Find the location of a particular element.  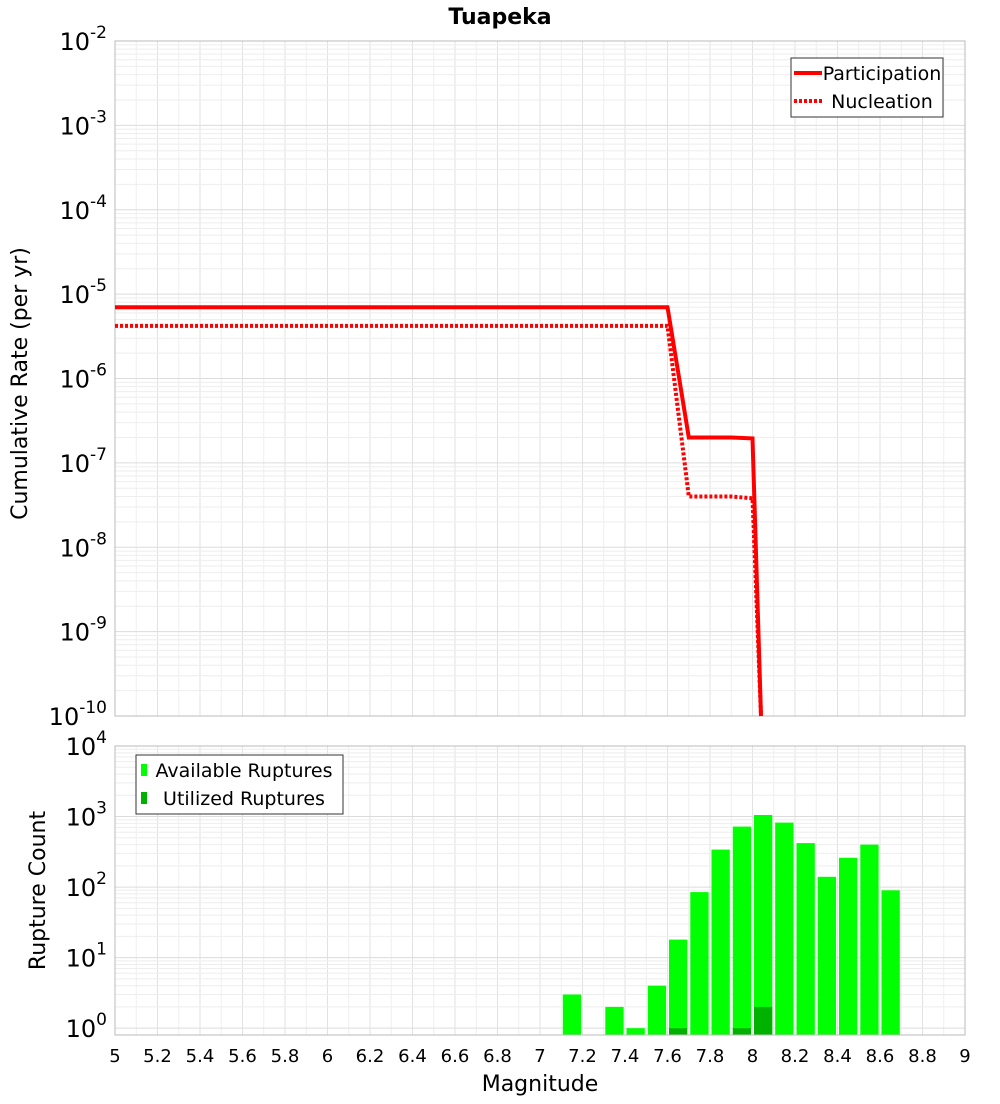

rate-y-tick-label: 10⁻⁵ is located at coordinates (84, 292).